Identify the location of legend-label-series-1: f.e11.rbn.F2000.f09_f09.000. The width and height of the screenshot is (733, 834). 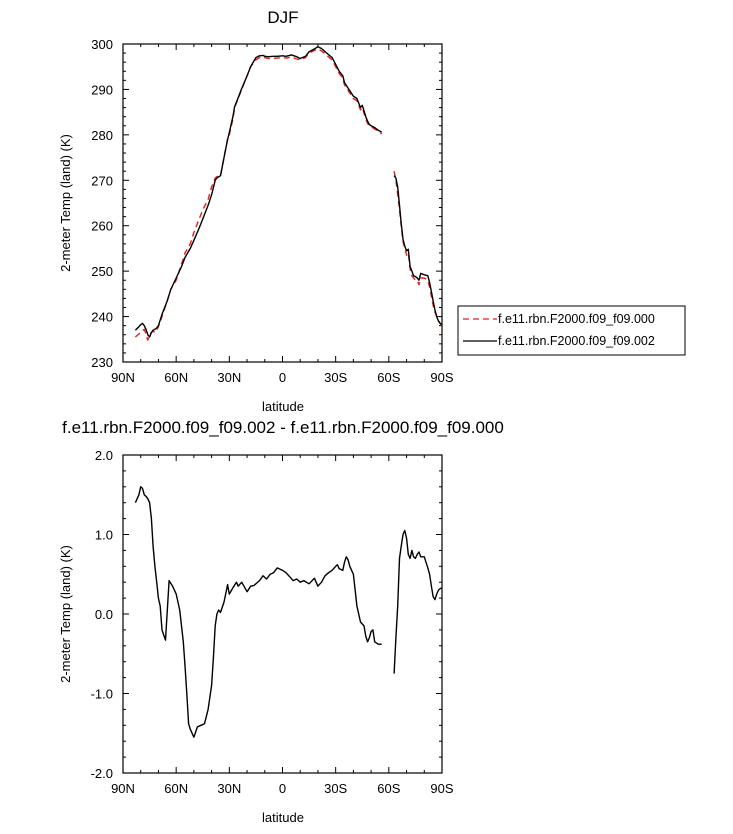
(576, 319).